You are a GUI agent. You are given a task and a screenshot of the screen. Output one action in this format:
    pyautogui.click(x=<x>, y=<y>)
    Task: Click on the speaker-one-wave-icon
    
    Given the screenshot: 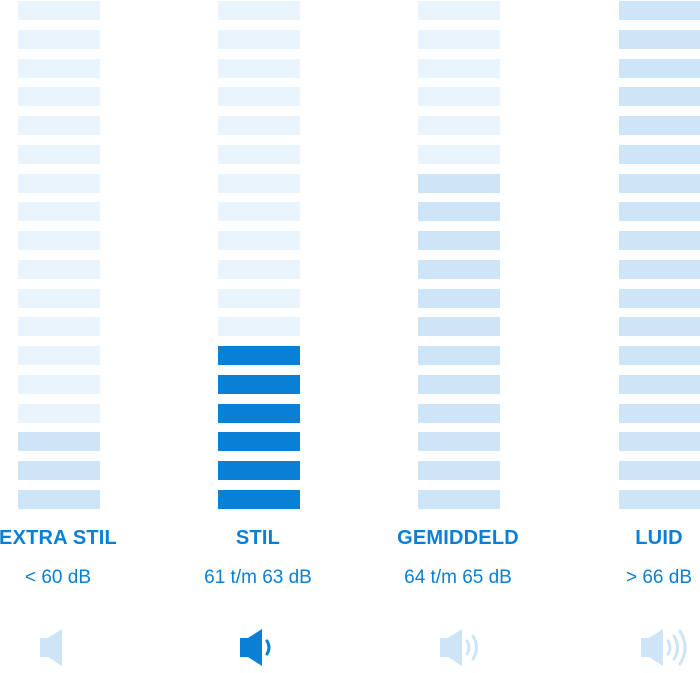 What is the action you would take?
    pyautogui.click(x=270, y=648)
    